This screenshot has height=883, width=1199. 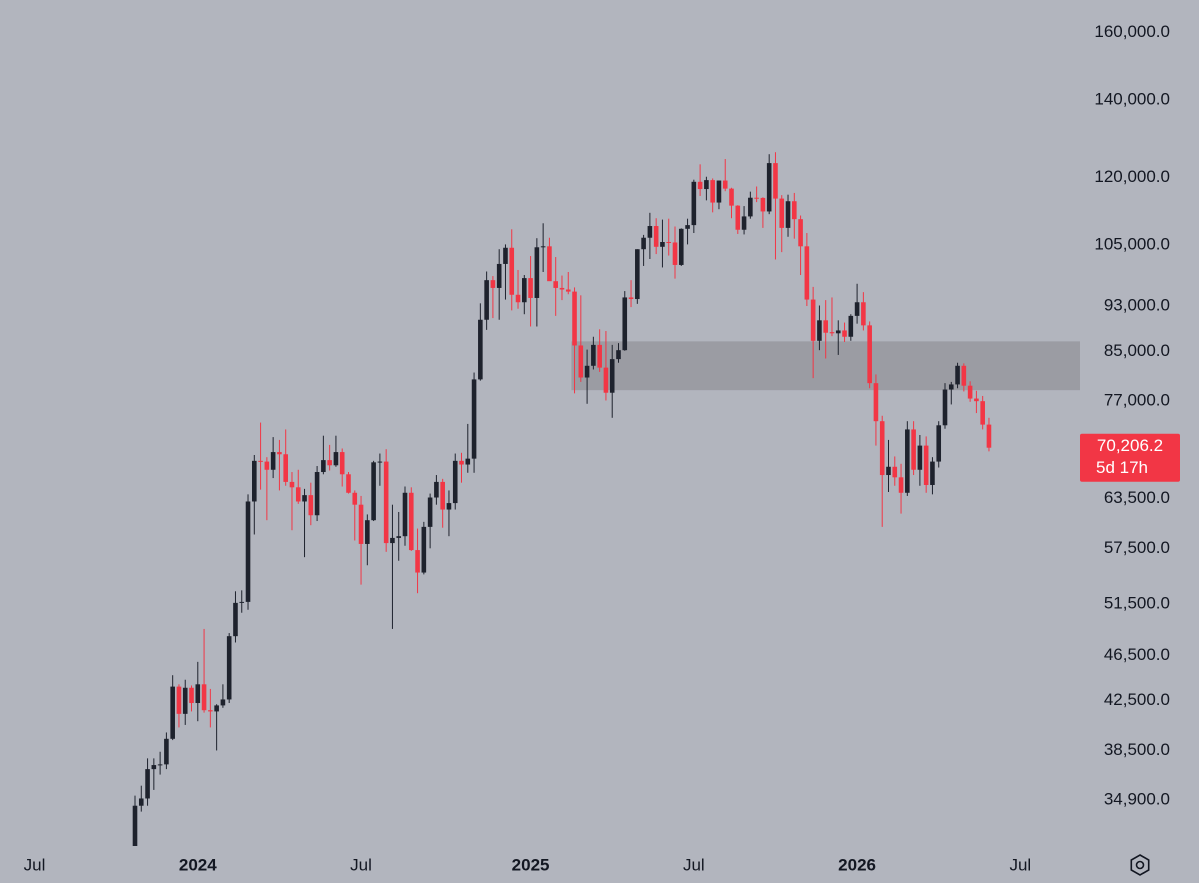 I want to click on y-tick-label: 85,000.0, so click(x=1137, y=350).